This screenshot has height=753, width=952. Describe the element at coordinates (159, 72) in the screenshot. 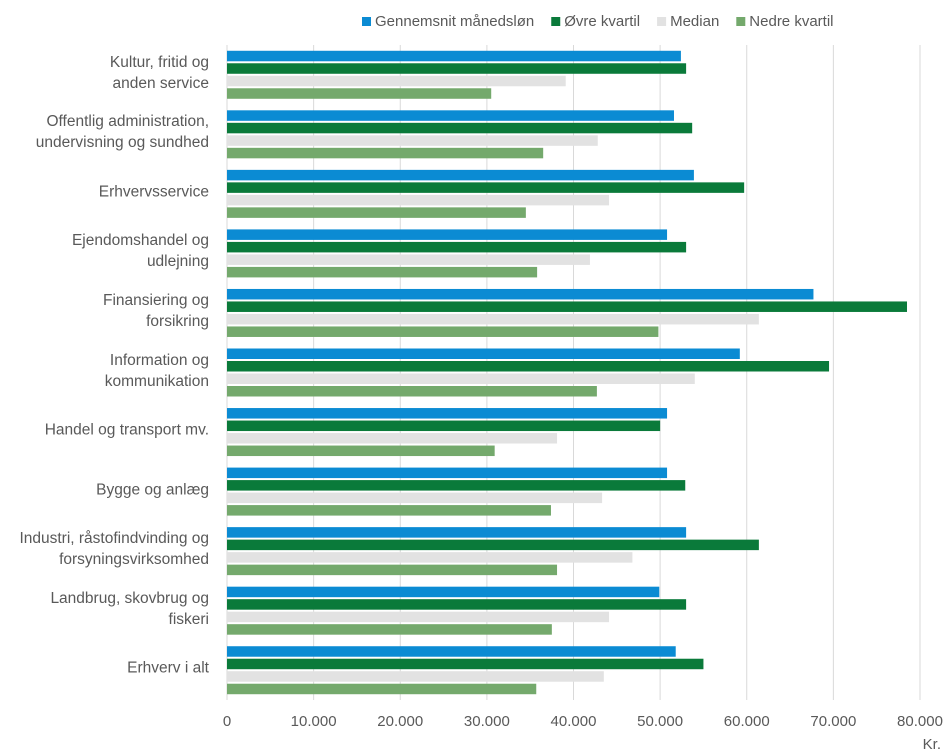

I see `y-tick-label: Kultur, fritid og anden service` at that location.